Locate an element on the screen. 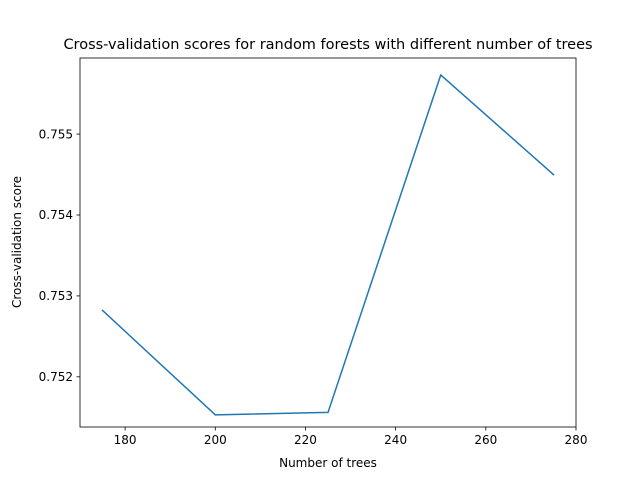 The height and width of the screenshot is (484, 640). x-tick-label: 280 is located at coordinates (576, 440).